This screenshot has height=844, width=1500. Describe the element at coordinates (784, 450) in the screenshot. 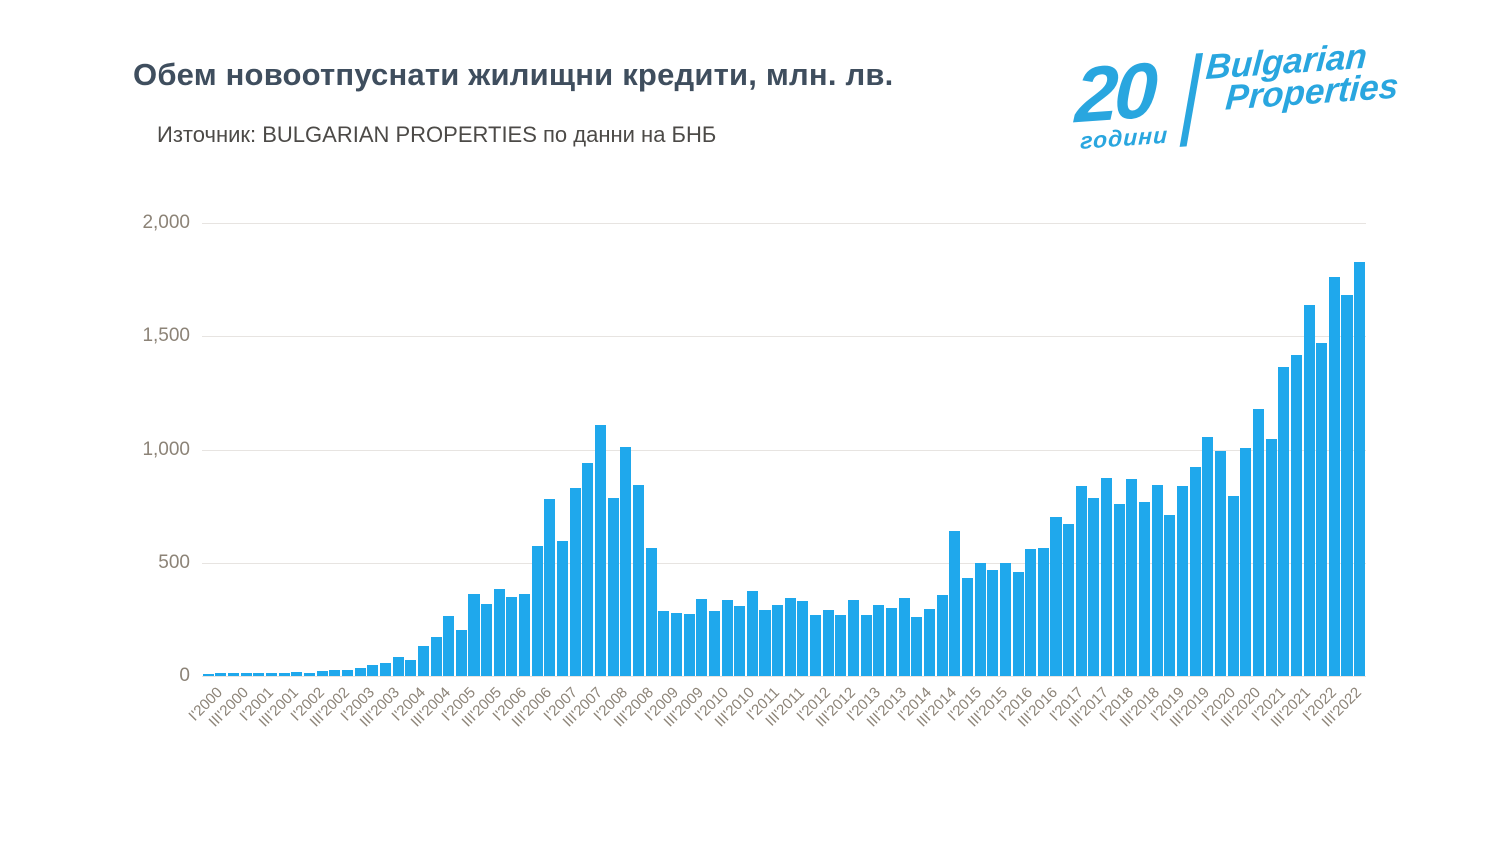

I see `gridline-1,000` at that location.